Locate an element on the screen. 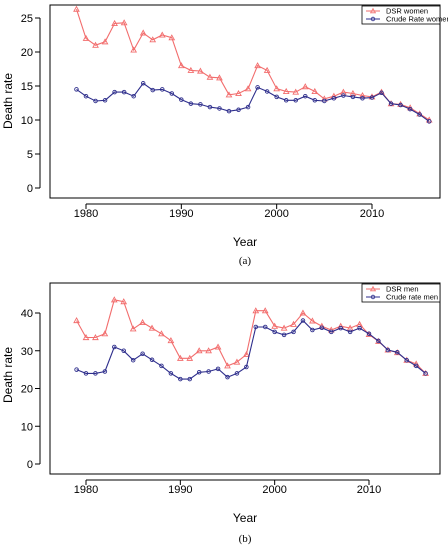 The width and height of the screenshot is (448, 550). y-tick-label: 40 is located at coordinates (27, 314).